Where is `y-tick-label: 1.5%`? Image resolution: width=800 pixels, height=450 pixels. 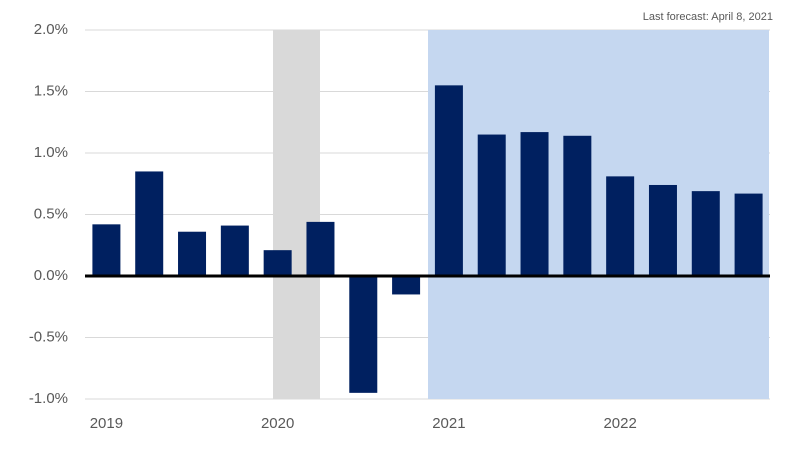 y-tick-label: 1.5% is located at coordinates (51, 90).